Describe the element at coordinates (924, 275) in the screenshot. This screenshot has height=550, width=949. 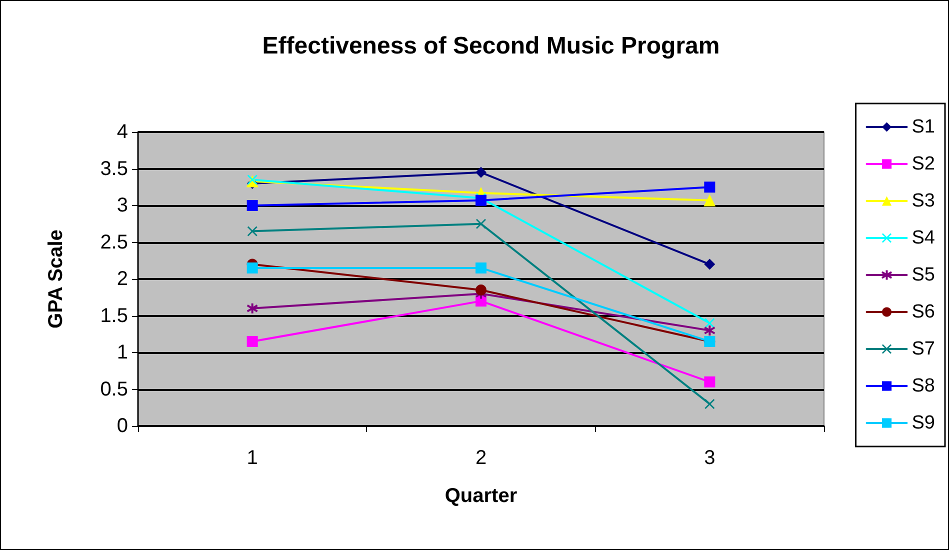
I see `legend-label: S5` at that location.